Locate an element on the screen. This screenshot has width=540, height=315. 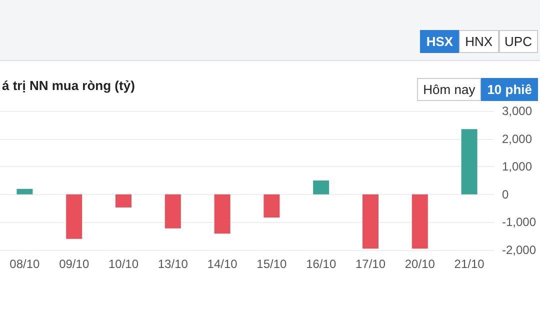
y-tick-label: -1,000 is located at coordinates (519, 222).